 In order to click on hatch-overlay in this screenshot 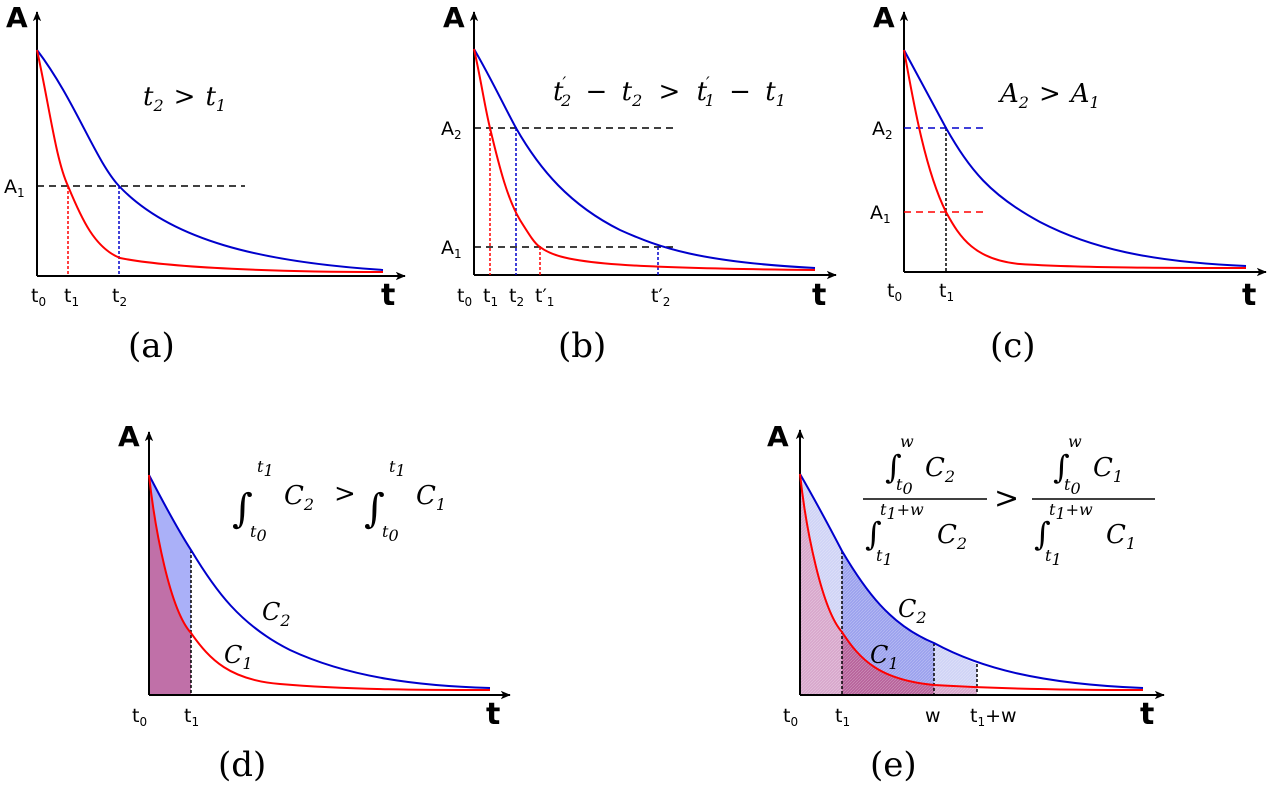, I will do `click(889, 583)`.